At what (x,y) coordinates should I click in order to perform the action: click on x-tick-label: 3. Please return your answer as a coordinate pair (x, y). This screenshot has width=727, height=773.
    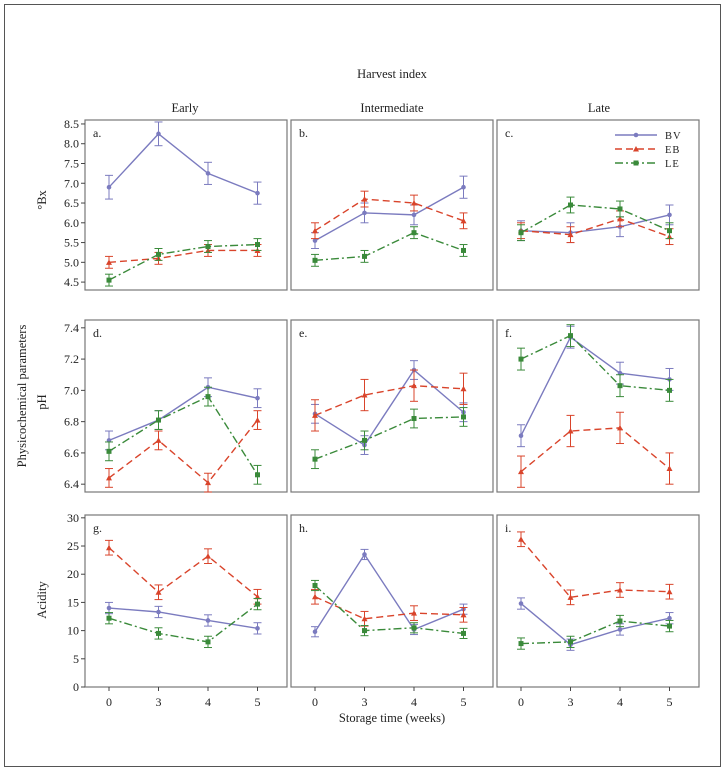
    Looking at the image, I should click on (159, 702).